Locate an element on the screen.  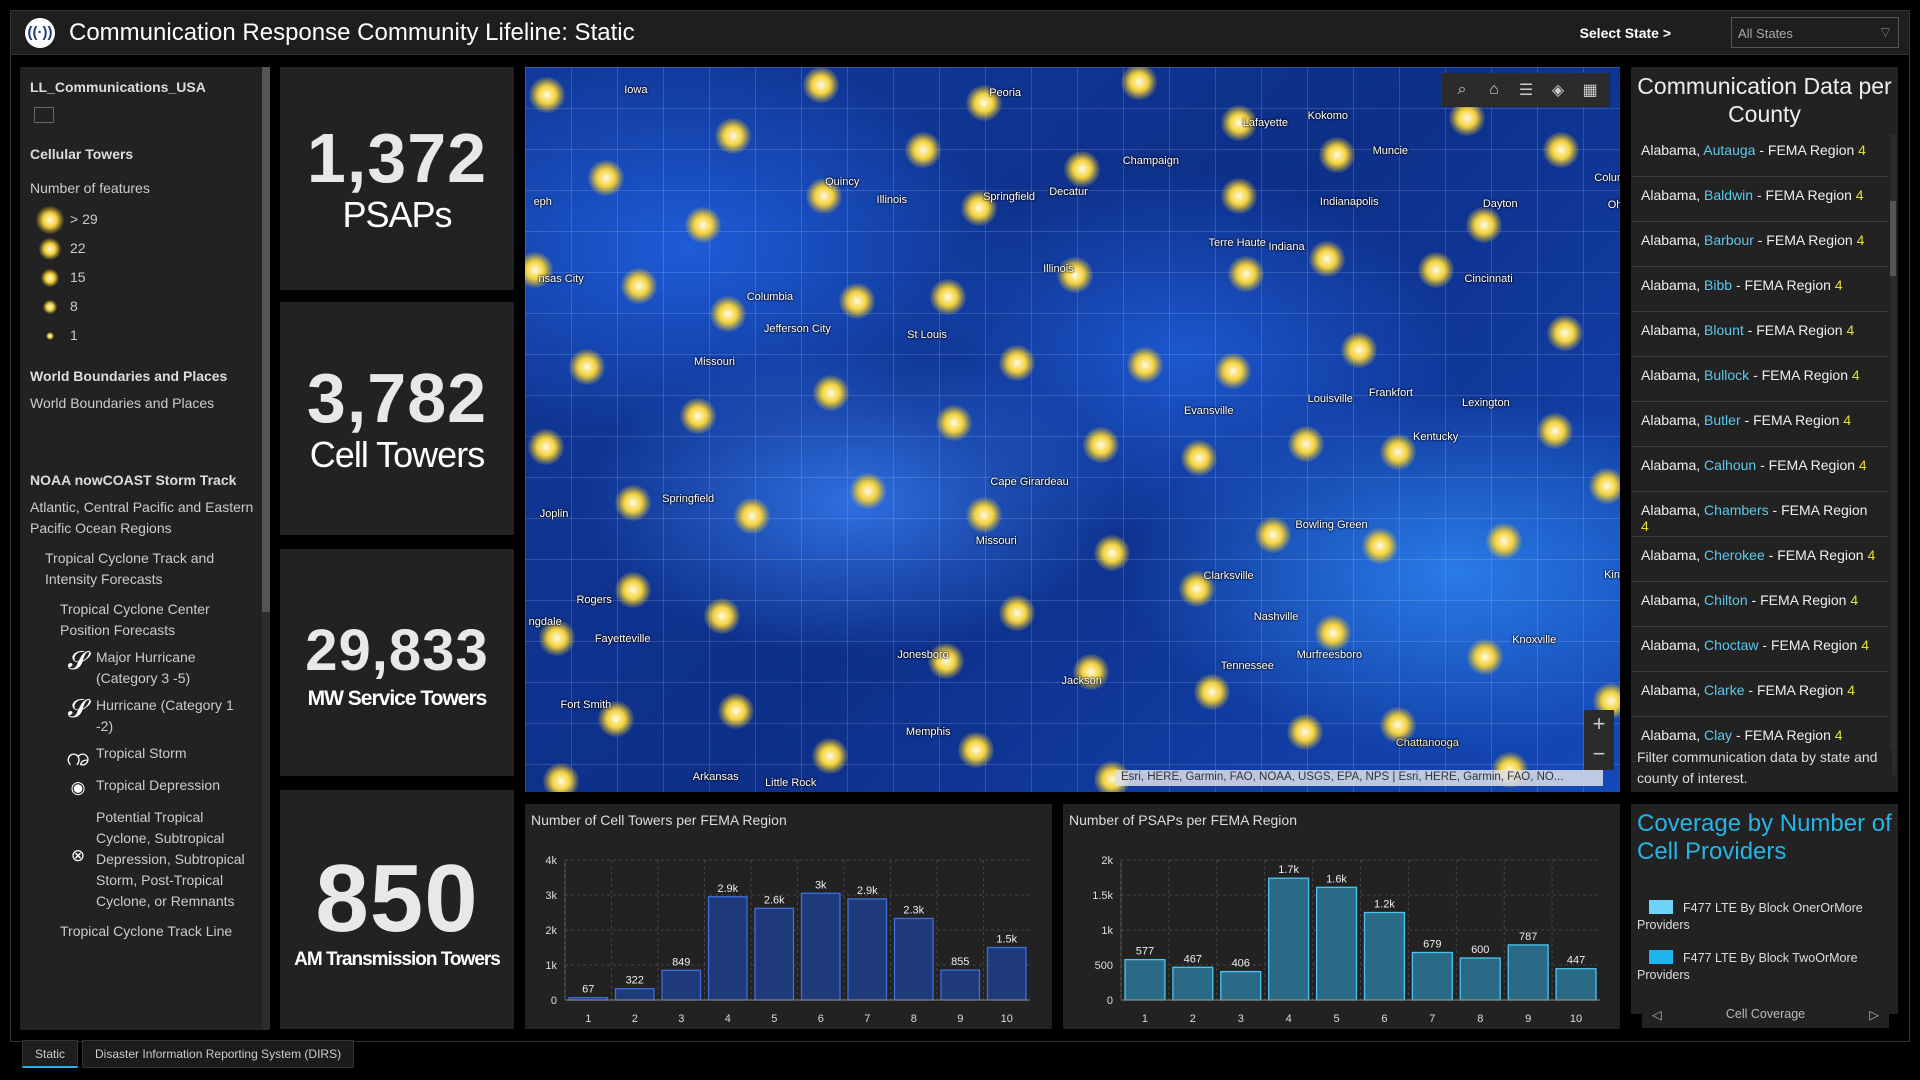
county-list-item: Alabama, Barbour - FEMA Region 4 is located at coordinates (1759, 244).